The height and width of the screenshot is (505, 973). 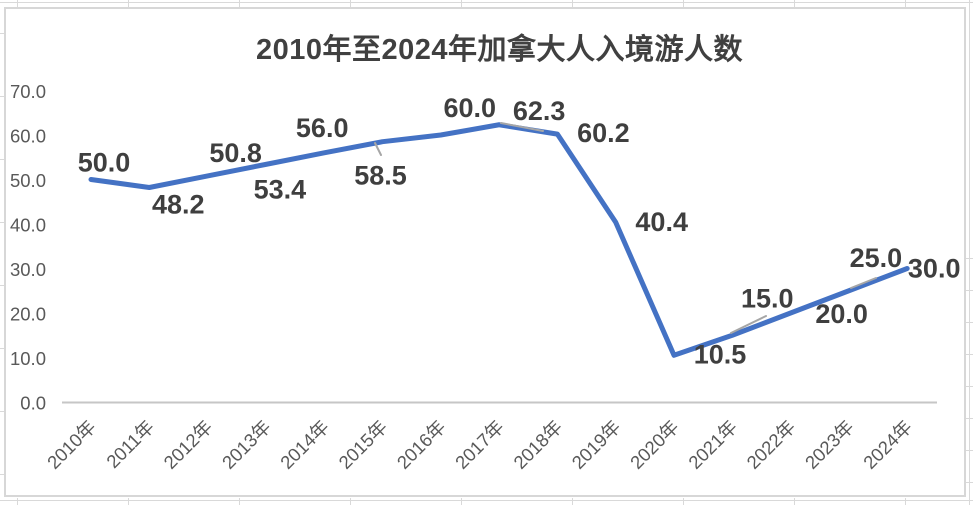 What do you see at coordinates (539, 111) in the screenshot?
I see `data-label: 62.3` at bounding box center [539, 111].